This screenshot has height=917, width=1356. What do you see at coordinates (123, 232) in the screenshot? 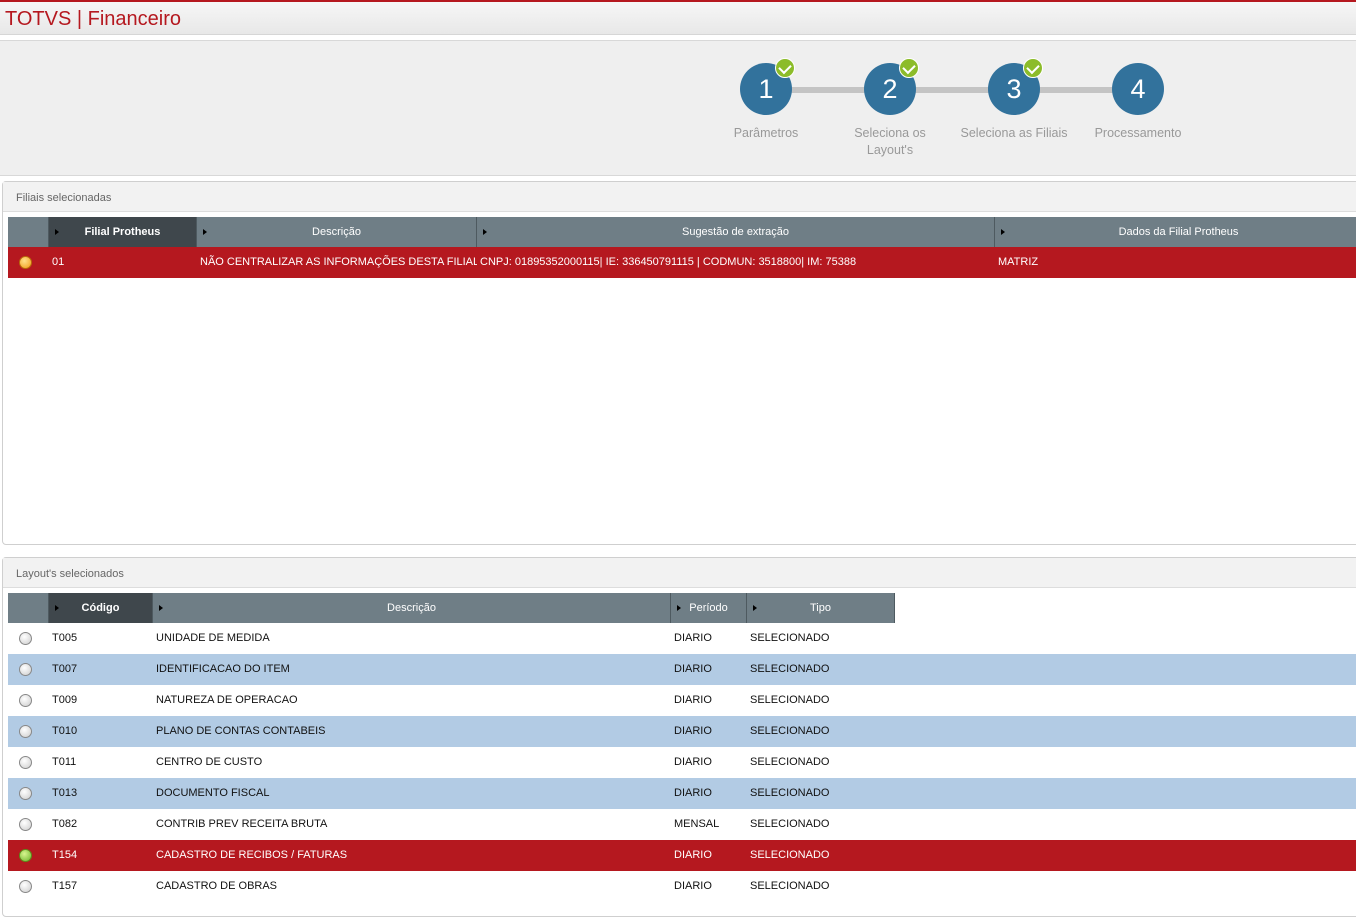
I see `column-header: Filial Protheus` at bounding box center [123, 232].